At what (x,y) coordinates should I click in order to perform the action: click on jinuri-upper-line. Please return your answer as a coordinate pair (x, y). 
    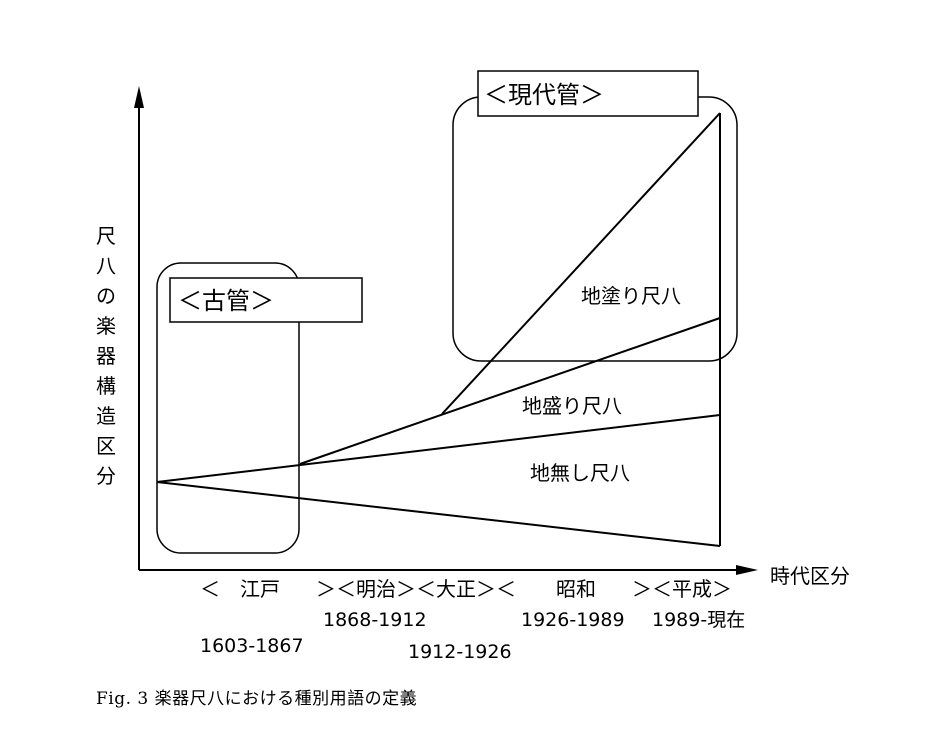
    Looking at the image, I should click on (581, 263).